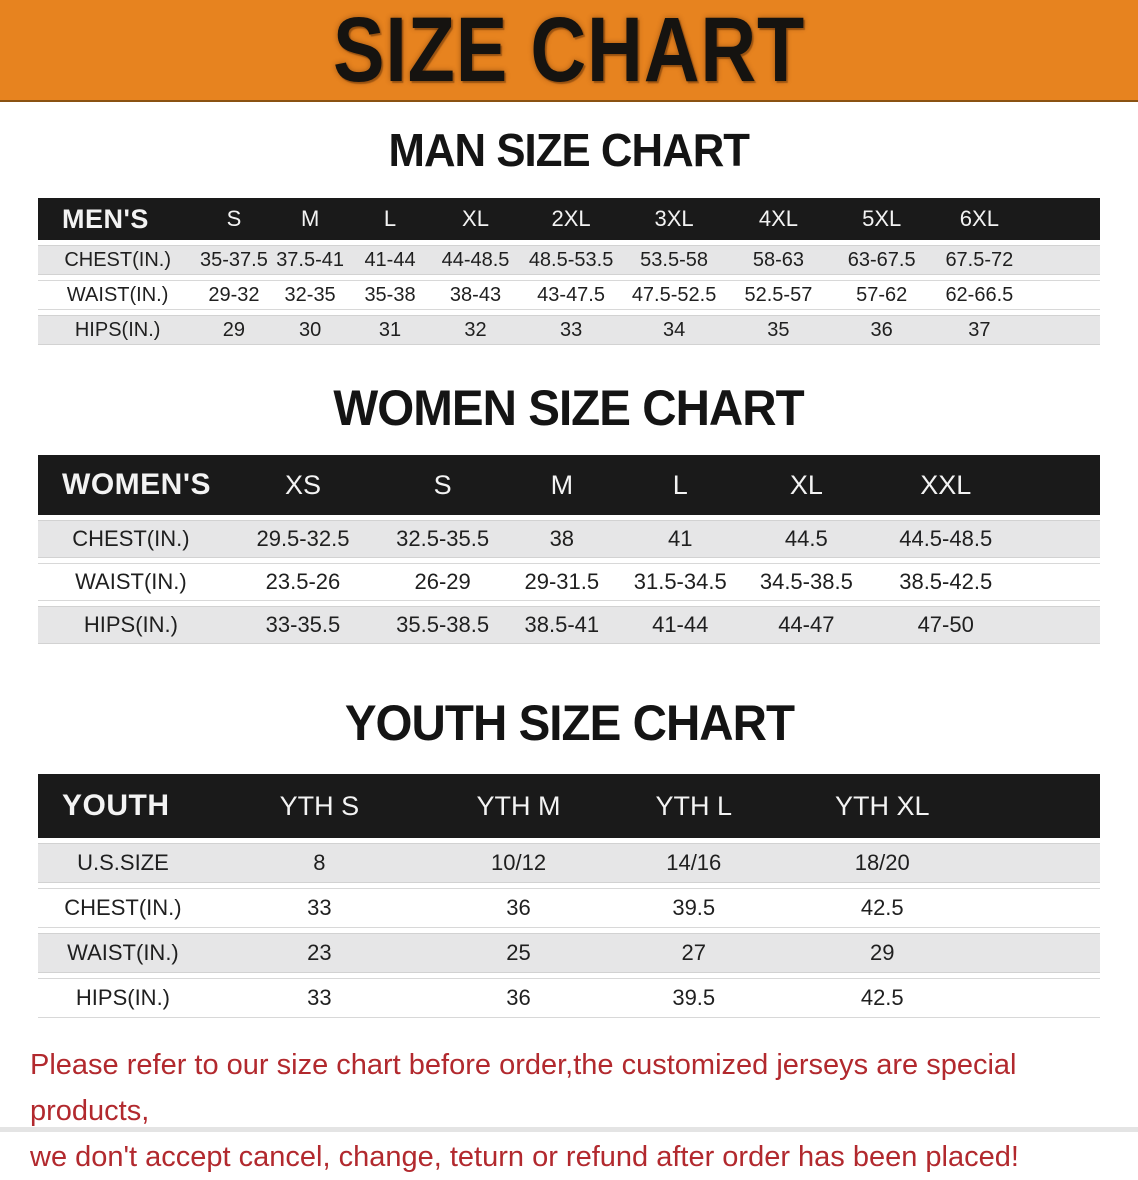 Image resolution: width=1138 pixels, height=1180 pixels. I want to click on measurement-value: 30, so click(310, 329).